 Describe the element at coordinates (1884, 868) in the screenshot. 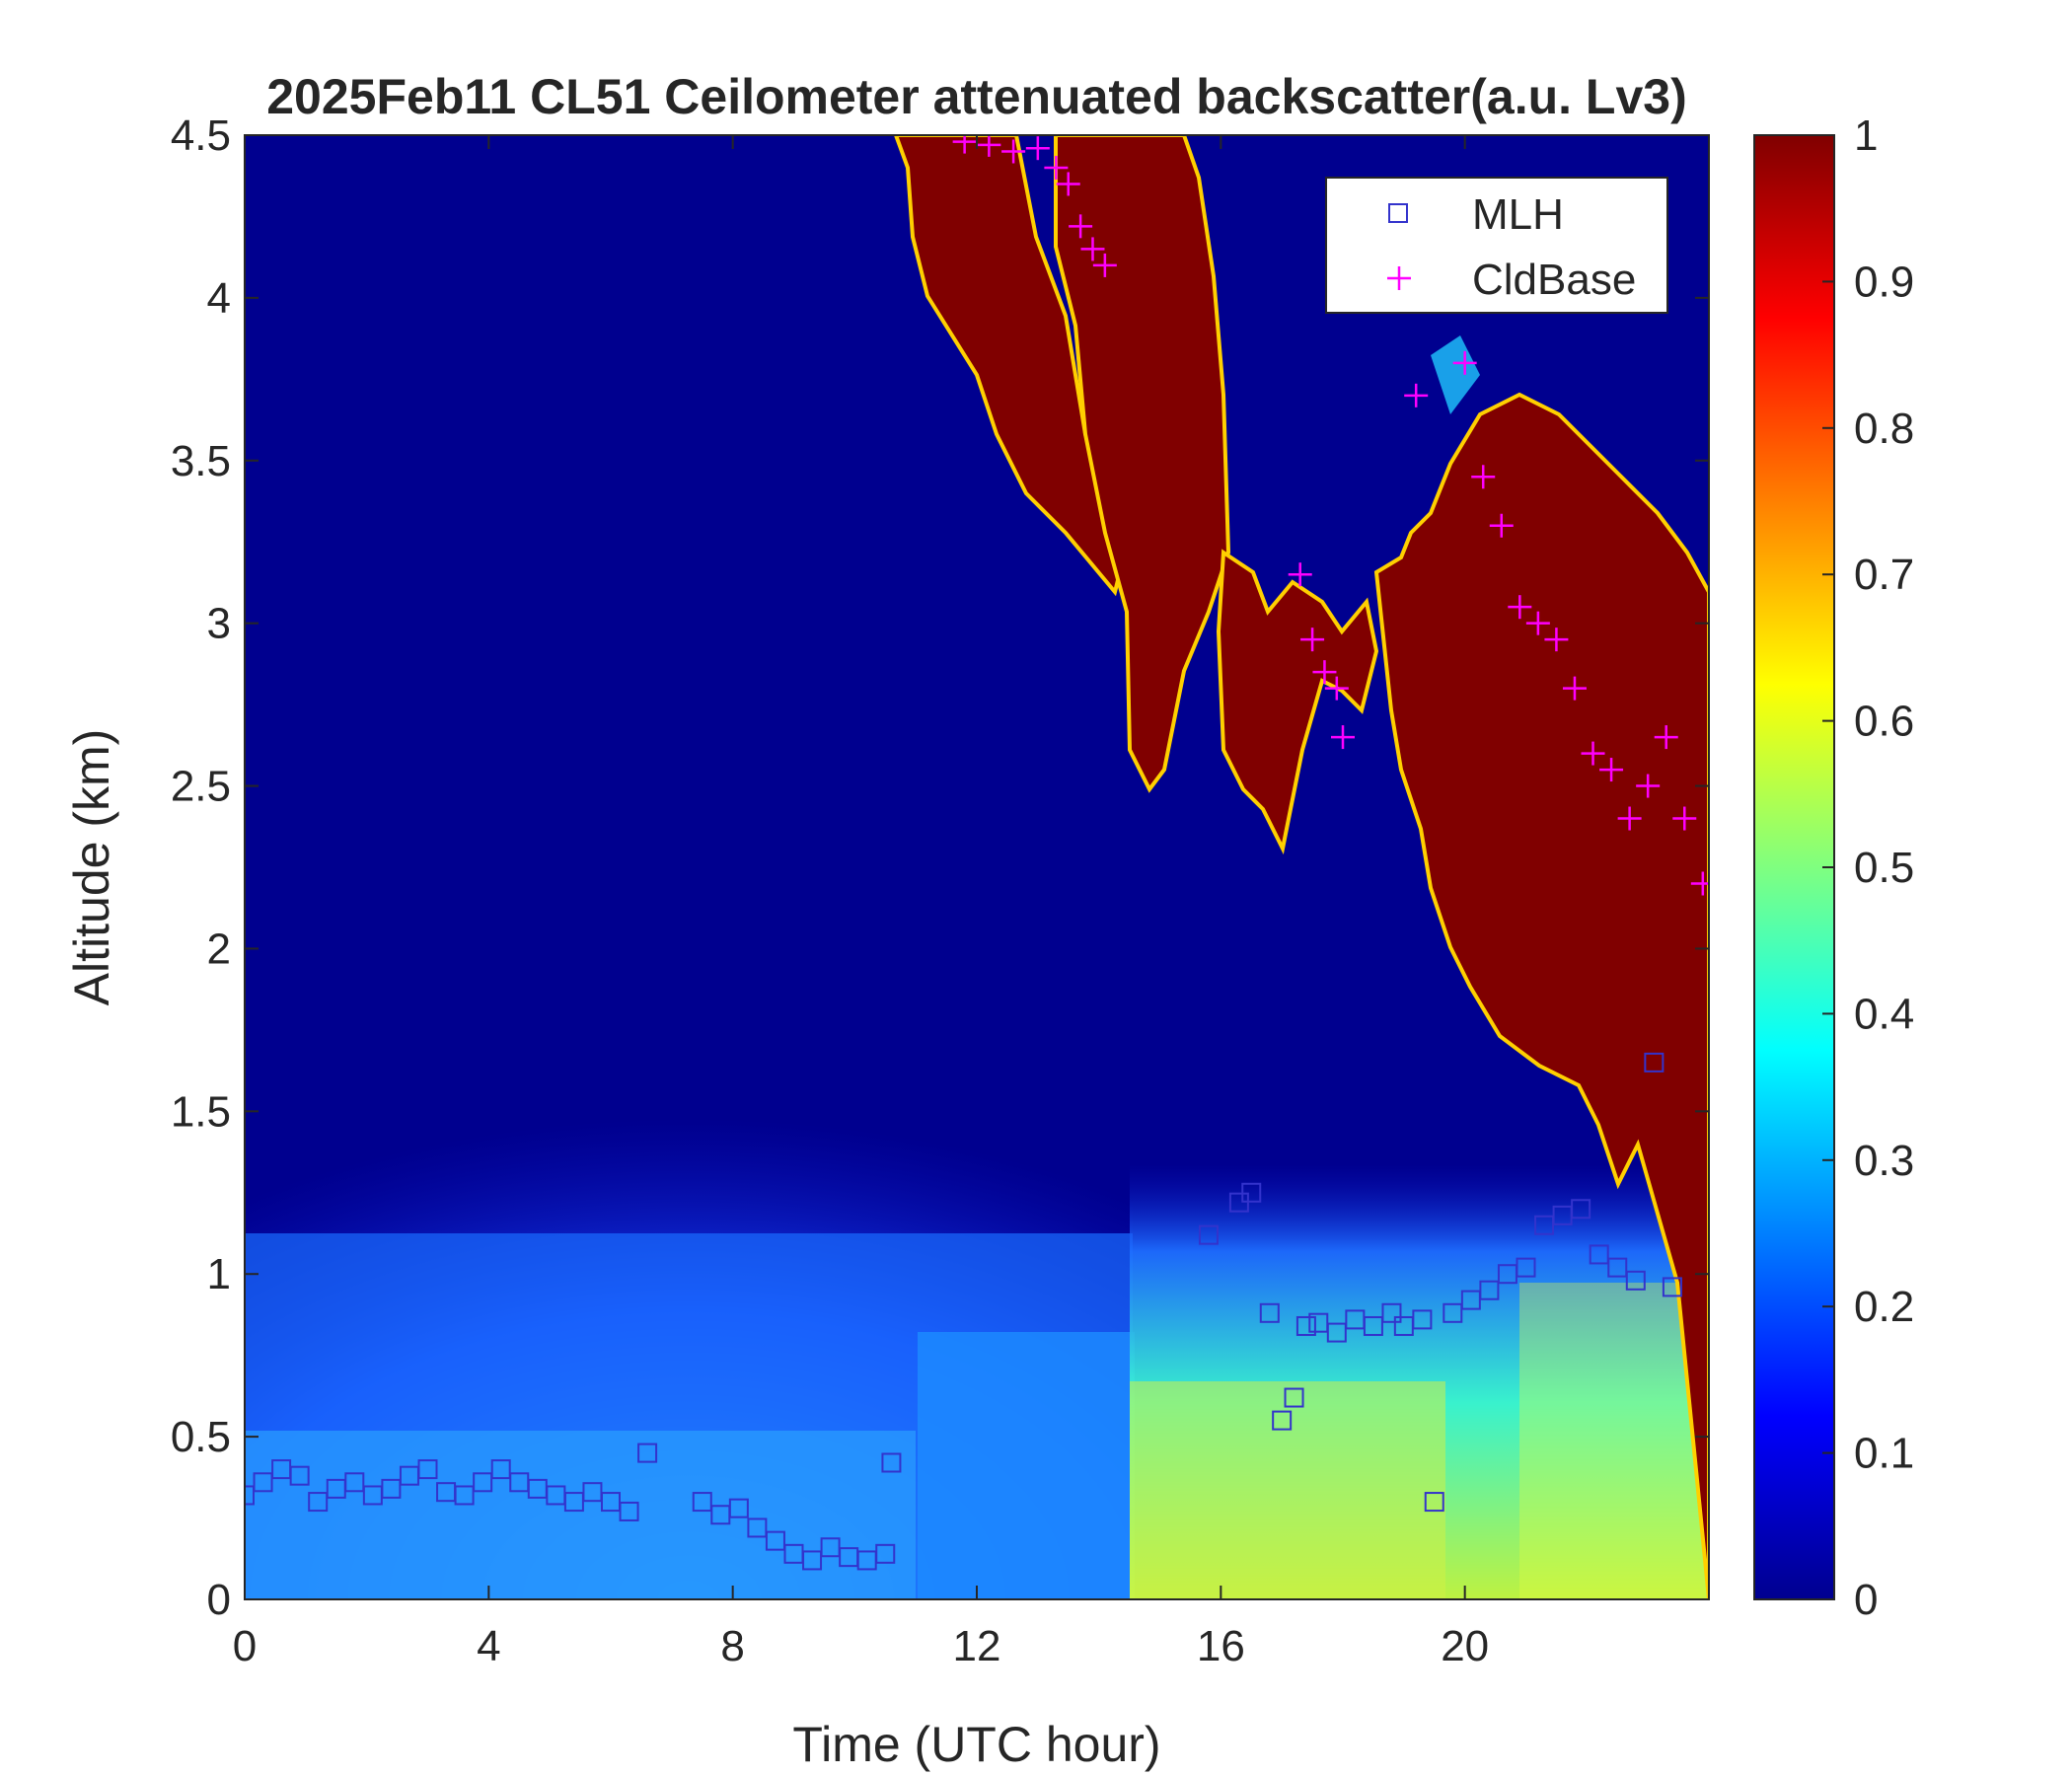

I see `colorbar-tick-label: 0.5` at that location.